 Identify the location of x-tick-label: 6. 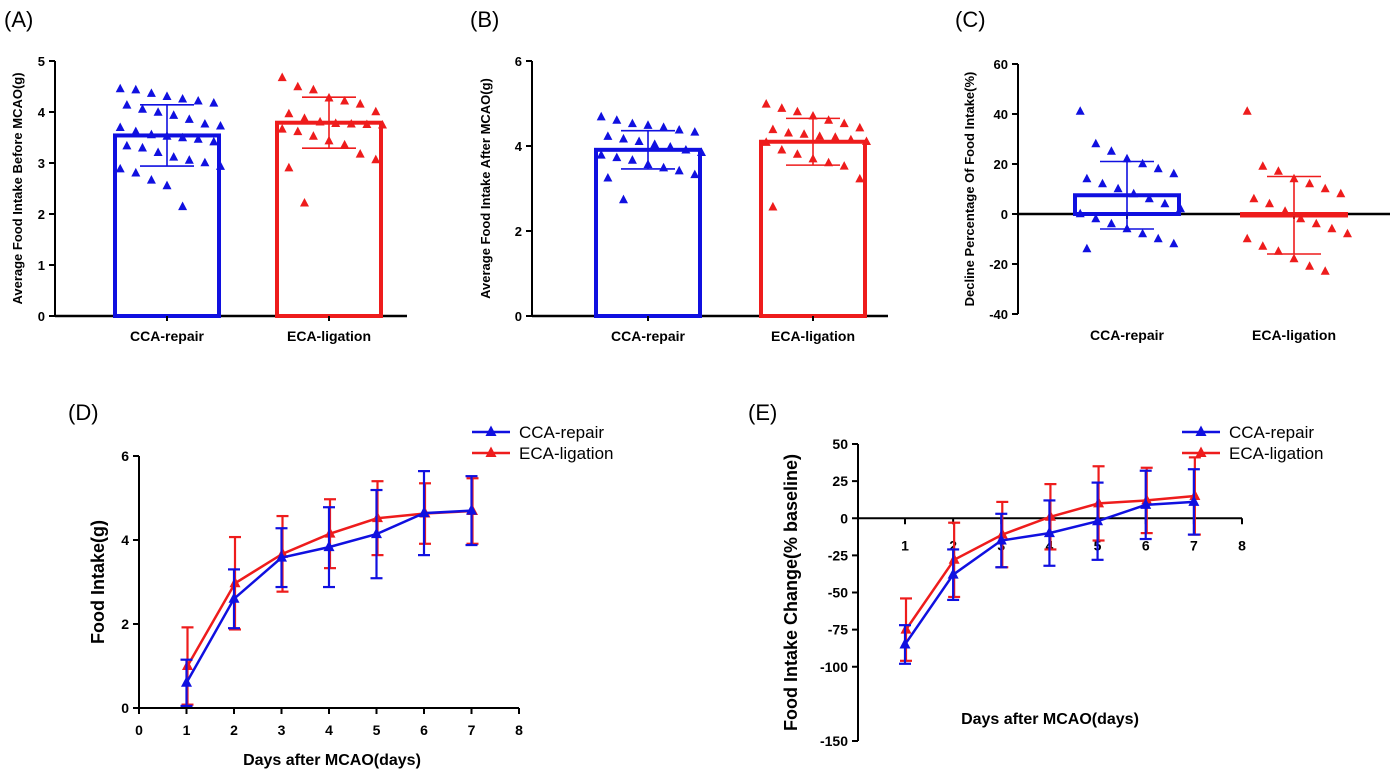
(1146, 545).